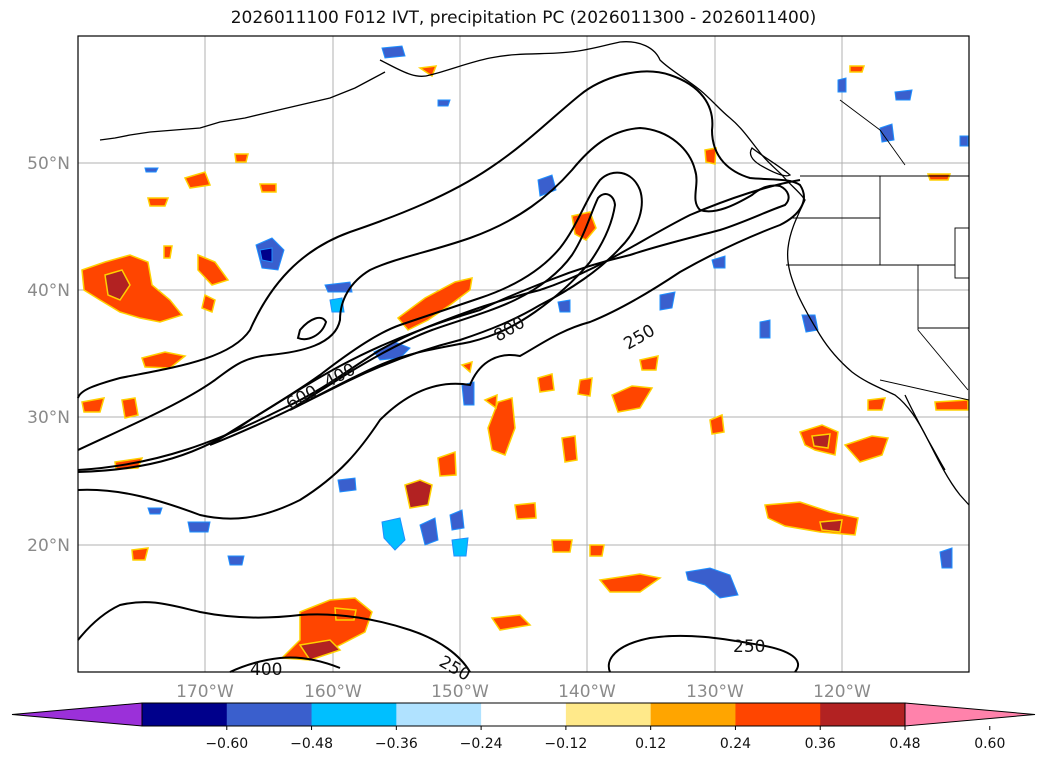  I want to click on aleutian-chain, so click(242, 106).